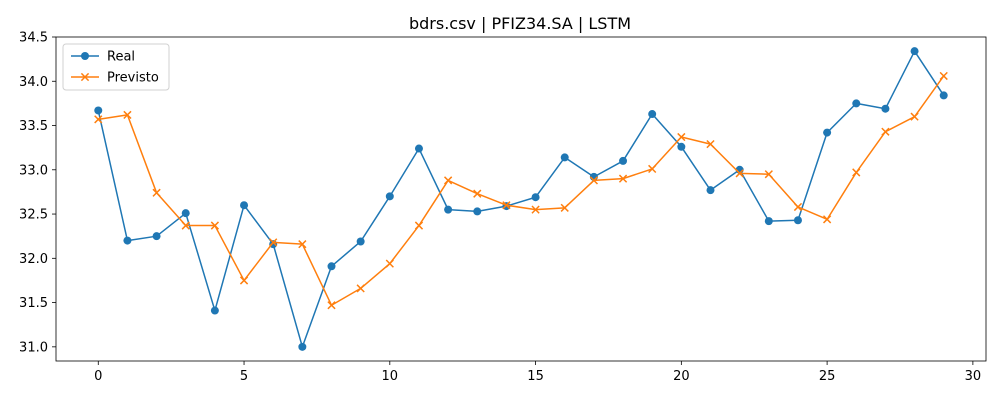  Describe the element at coordinates (33, 215) in the screenshot. I see `y-tick-label: 32.5` at that location.